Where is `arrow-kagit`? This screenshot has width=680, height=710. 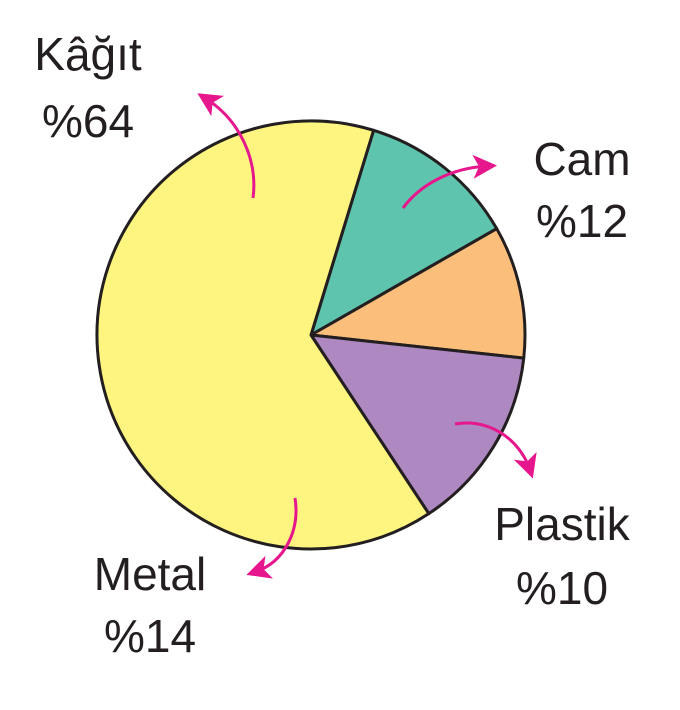 arrow-kagit is located at coordinates (226, 146).